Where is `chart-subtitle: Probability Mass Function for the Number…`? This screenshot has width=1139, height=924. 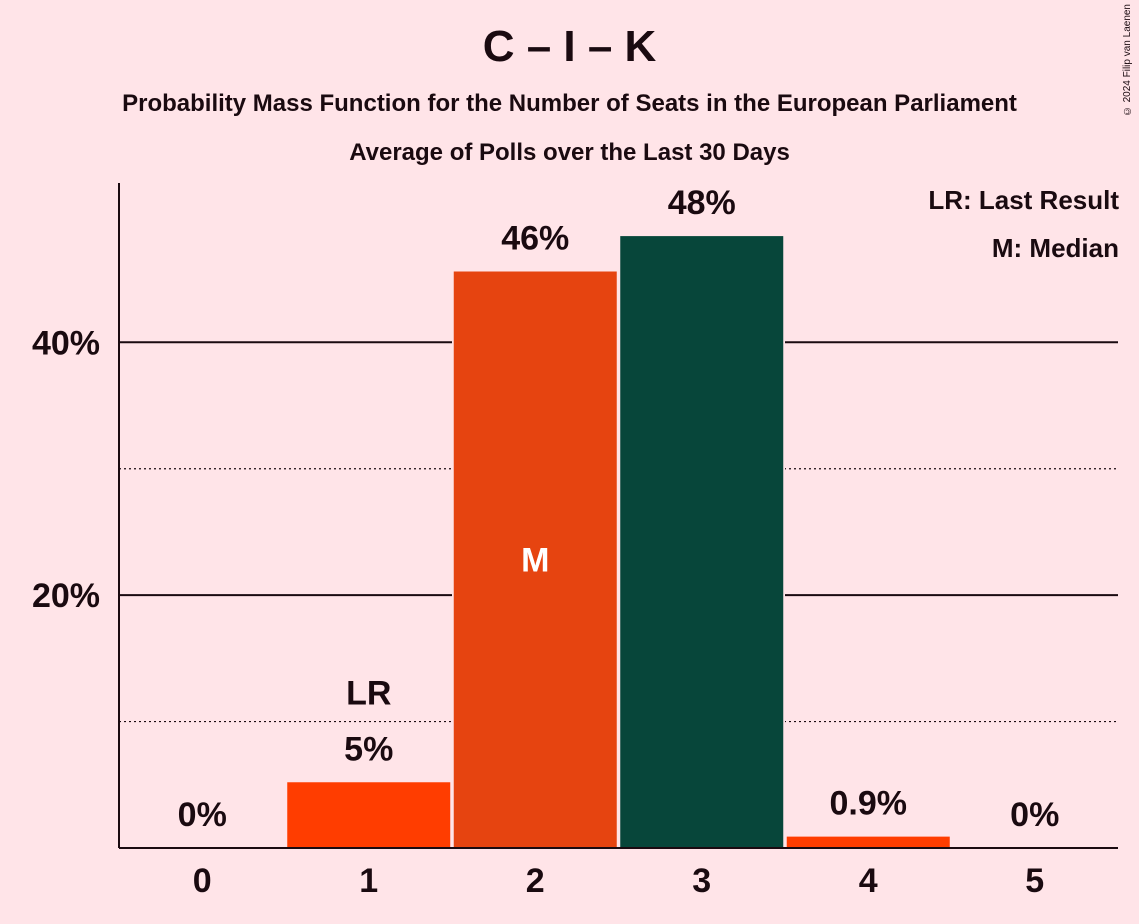
chart-subtitle: Probability Mass Function for the Number… is located at coordinates (569, 103).